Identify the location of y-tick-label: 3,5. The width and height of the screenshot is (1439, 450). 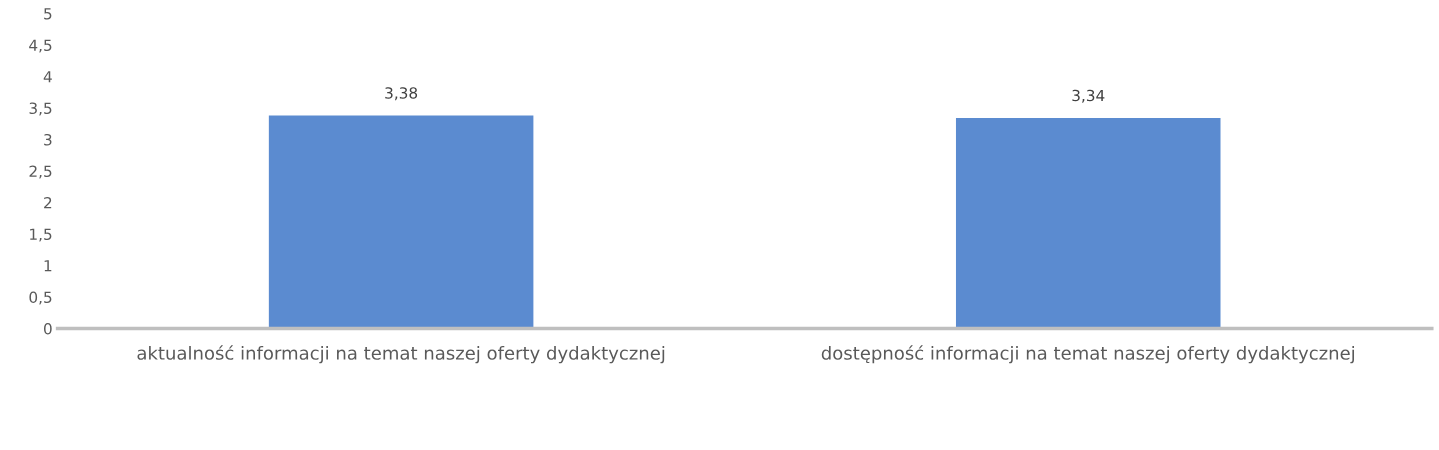
(40, 109).